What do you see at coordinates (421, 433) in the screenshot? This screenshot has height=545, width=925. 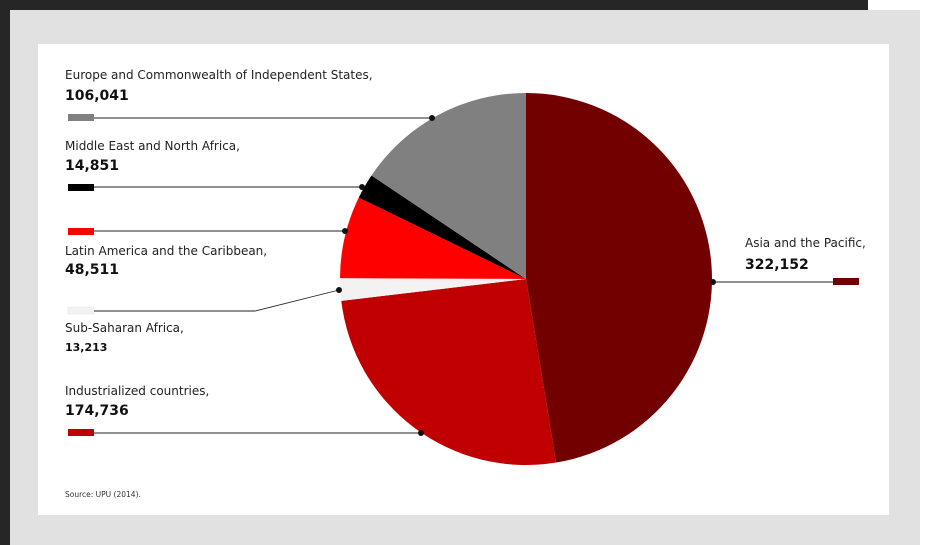 I see `leader-dot-industrialized` at bounding box center [421, 433].